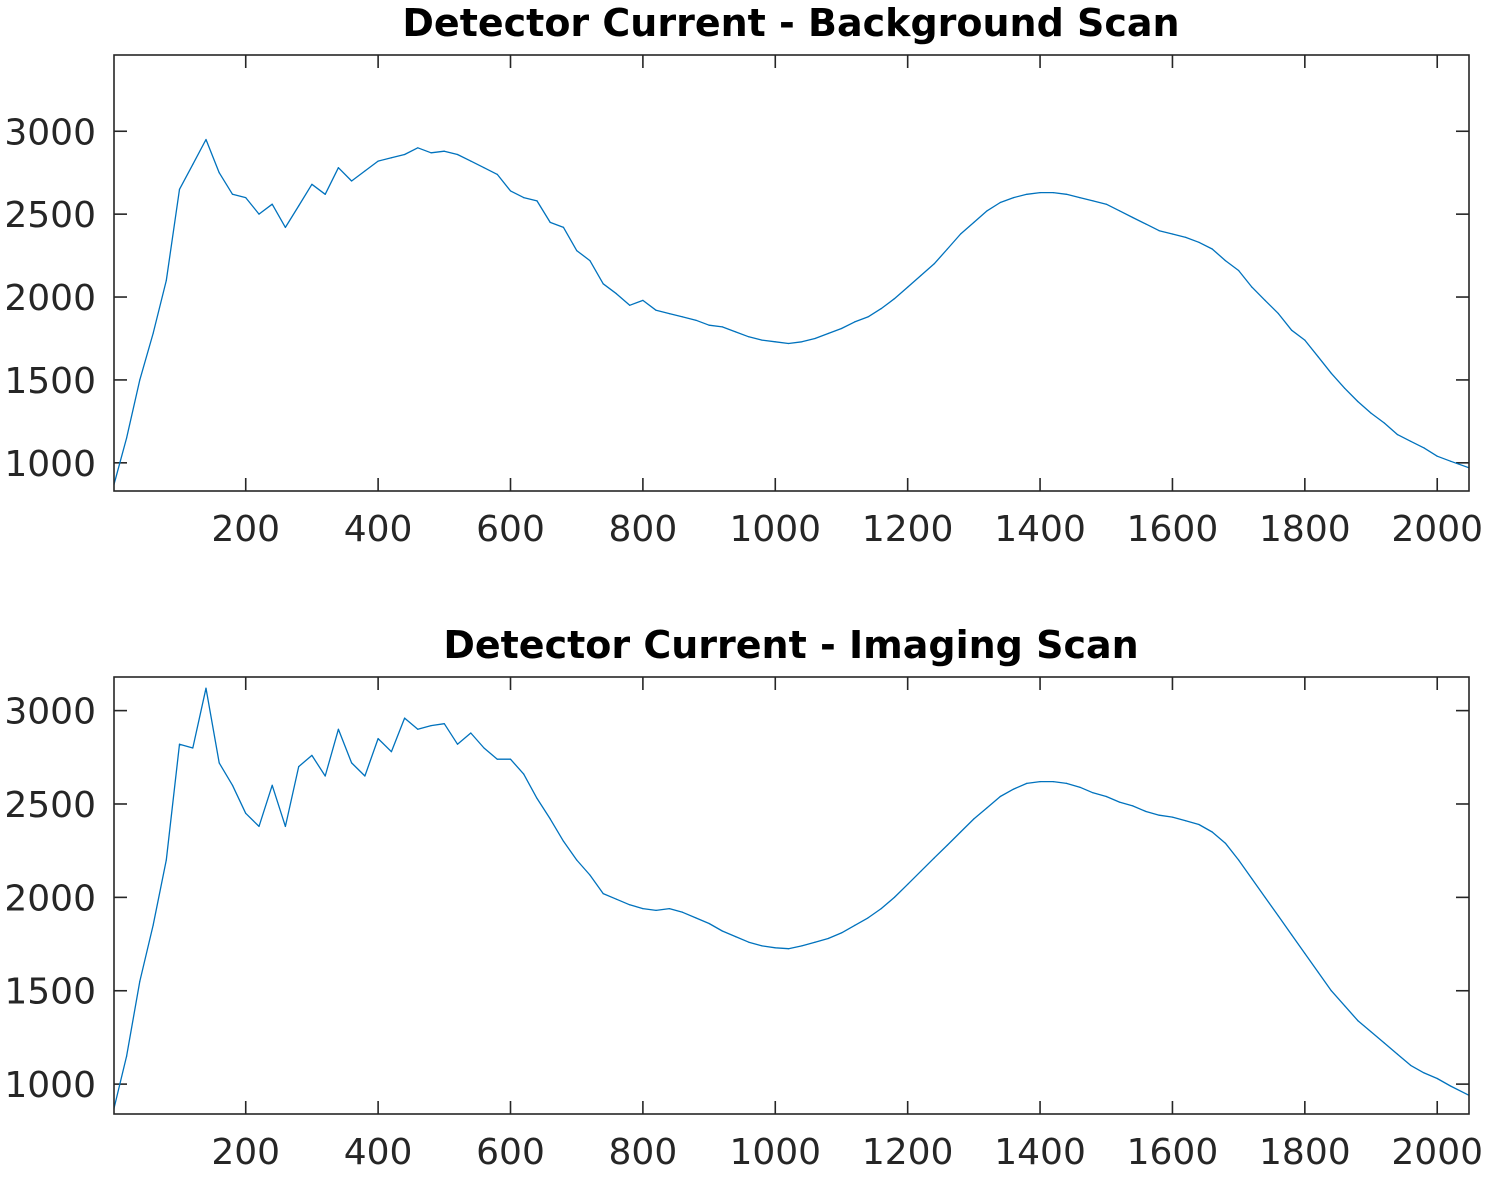  Describe the element at coordinates (50, 898) in the screenshot. I see `y-tick-label: 2000` at that location.